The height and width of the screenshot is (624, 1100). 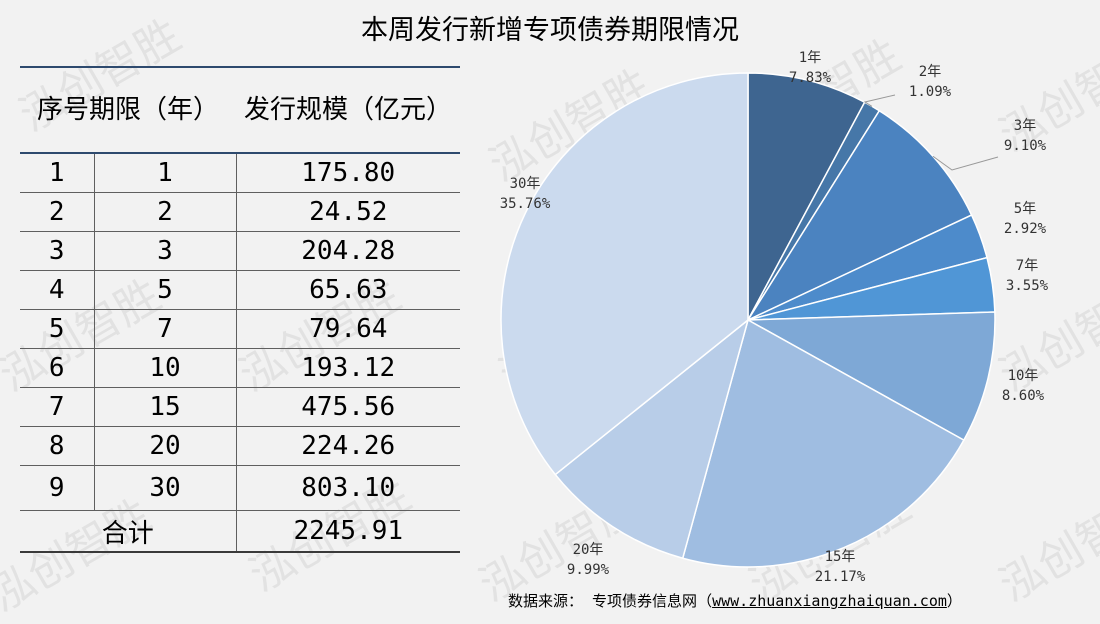 What do you see at coordinates (348, 488) in the screenshot?
I see `cell-amount: 803.10` at bounding box center [348, 488].